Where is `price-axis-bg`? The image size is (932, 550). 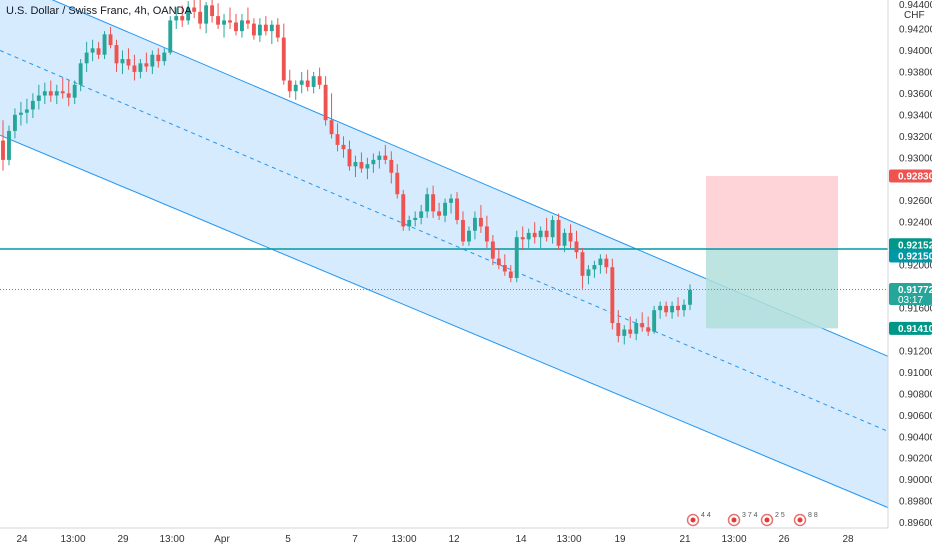 price-axis-bg is located at coordinates (910, 275).